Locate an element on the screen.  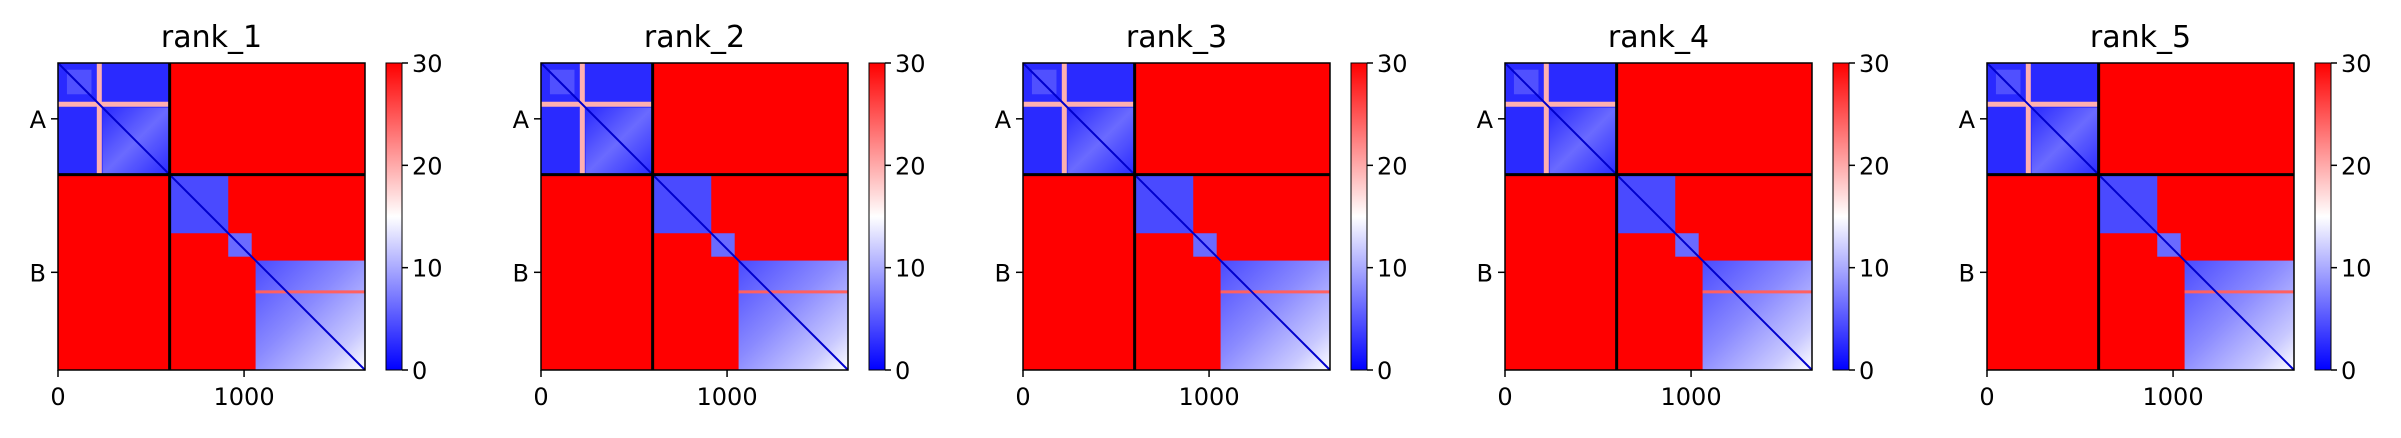
panel-title: rank_1 is located at coordinates (211, 37).